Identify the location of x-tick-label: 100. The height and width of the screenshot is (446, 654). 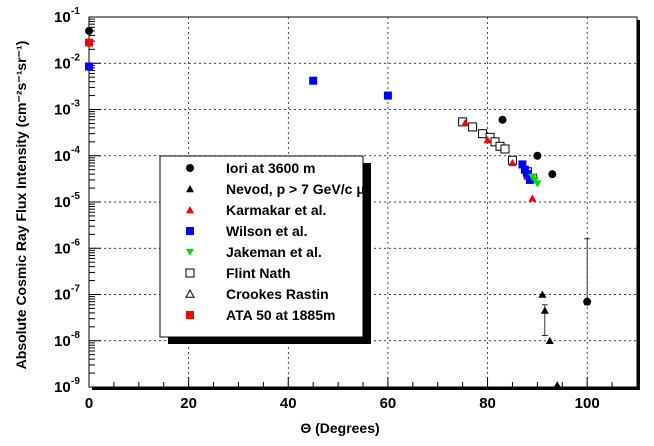
(587, 403).